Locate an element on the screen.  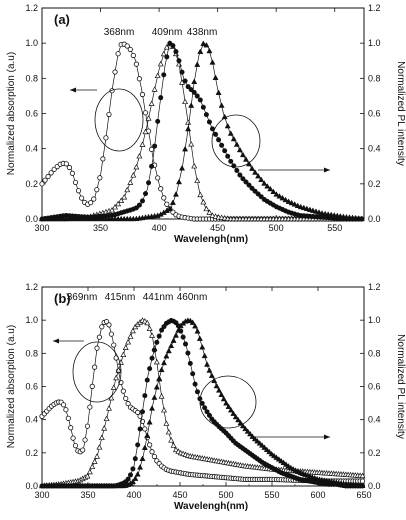
y2-tick-label: 0.4 is located at coordinates (374, 149).